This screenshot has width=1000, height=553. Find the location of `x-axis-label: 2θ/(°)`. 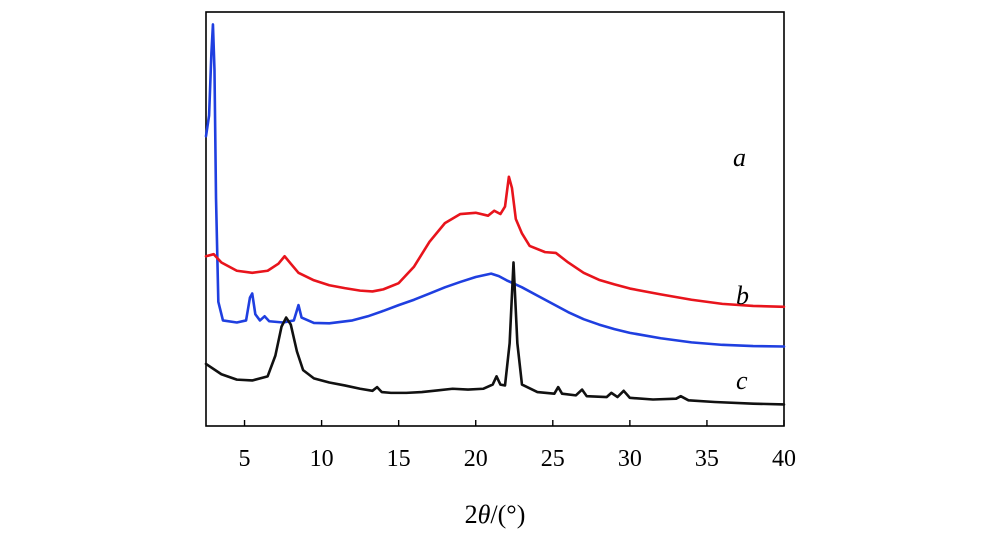

x-axis-label: 2θ/(°) is located at coordinates (495, 514).